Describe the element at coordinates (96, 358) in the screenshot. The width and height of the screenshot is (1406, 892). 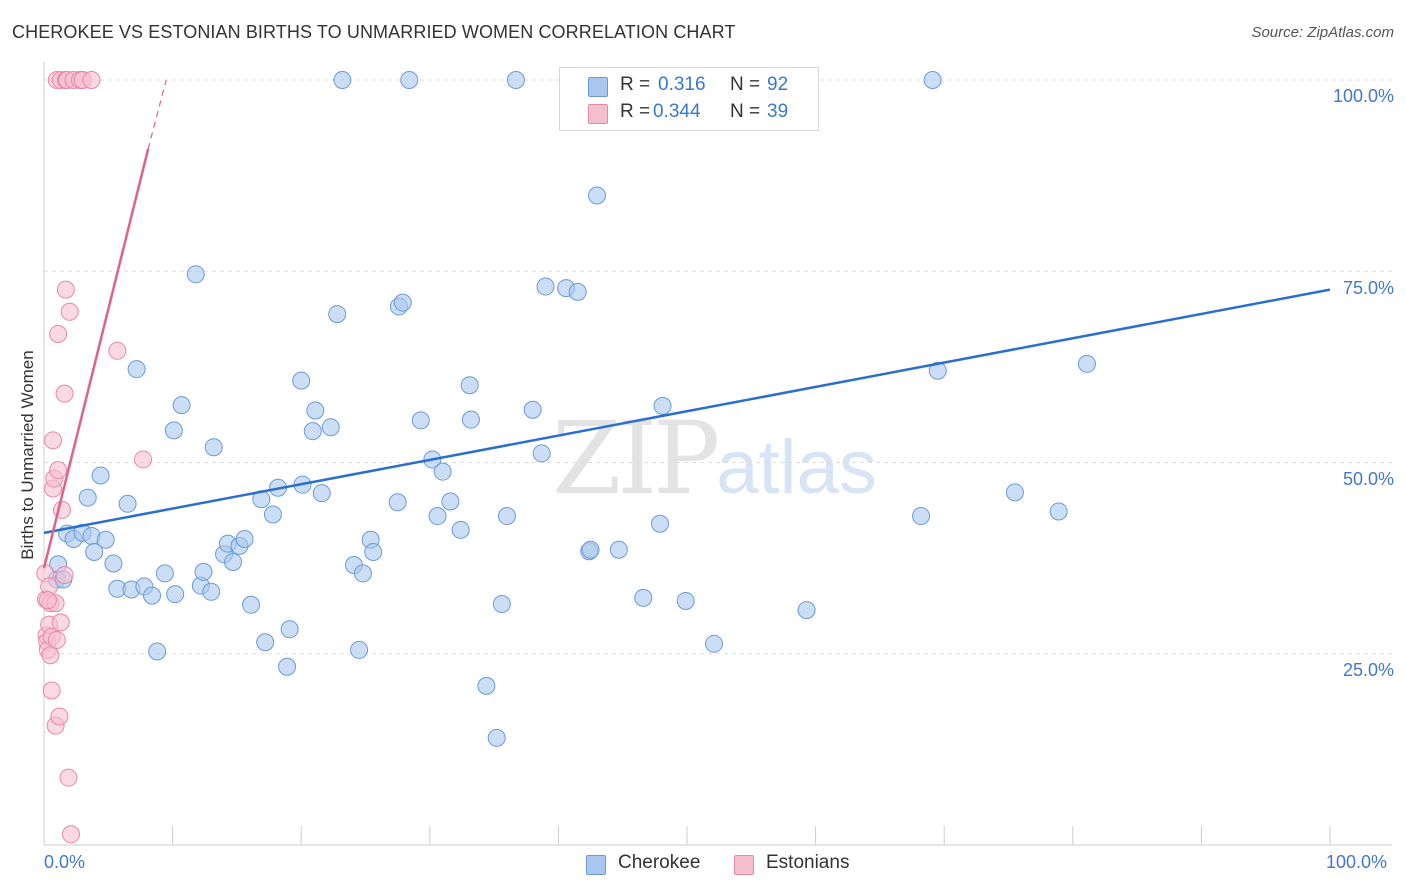
I see `estonian-trend-line` at that location.